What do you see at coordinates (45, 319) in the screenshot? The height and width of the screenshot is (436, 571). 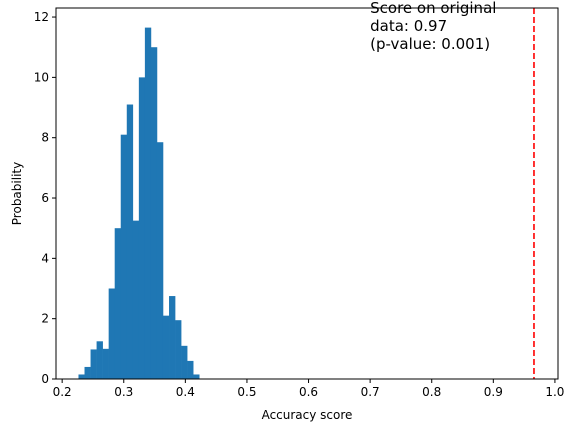 I see `y-tick-label: 2` at bounding box center [45, 319].